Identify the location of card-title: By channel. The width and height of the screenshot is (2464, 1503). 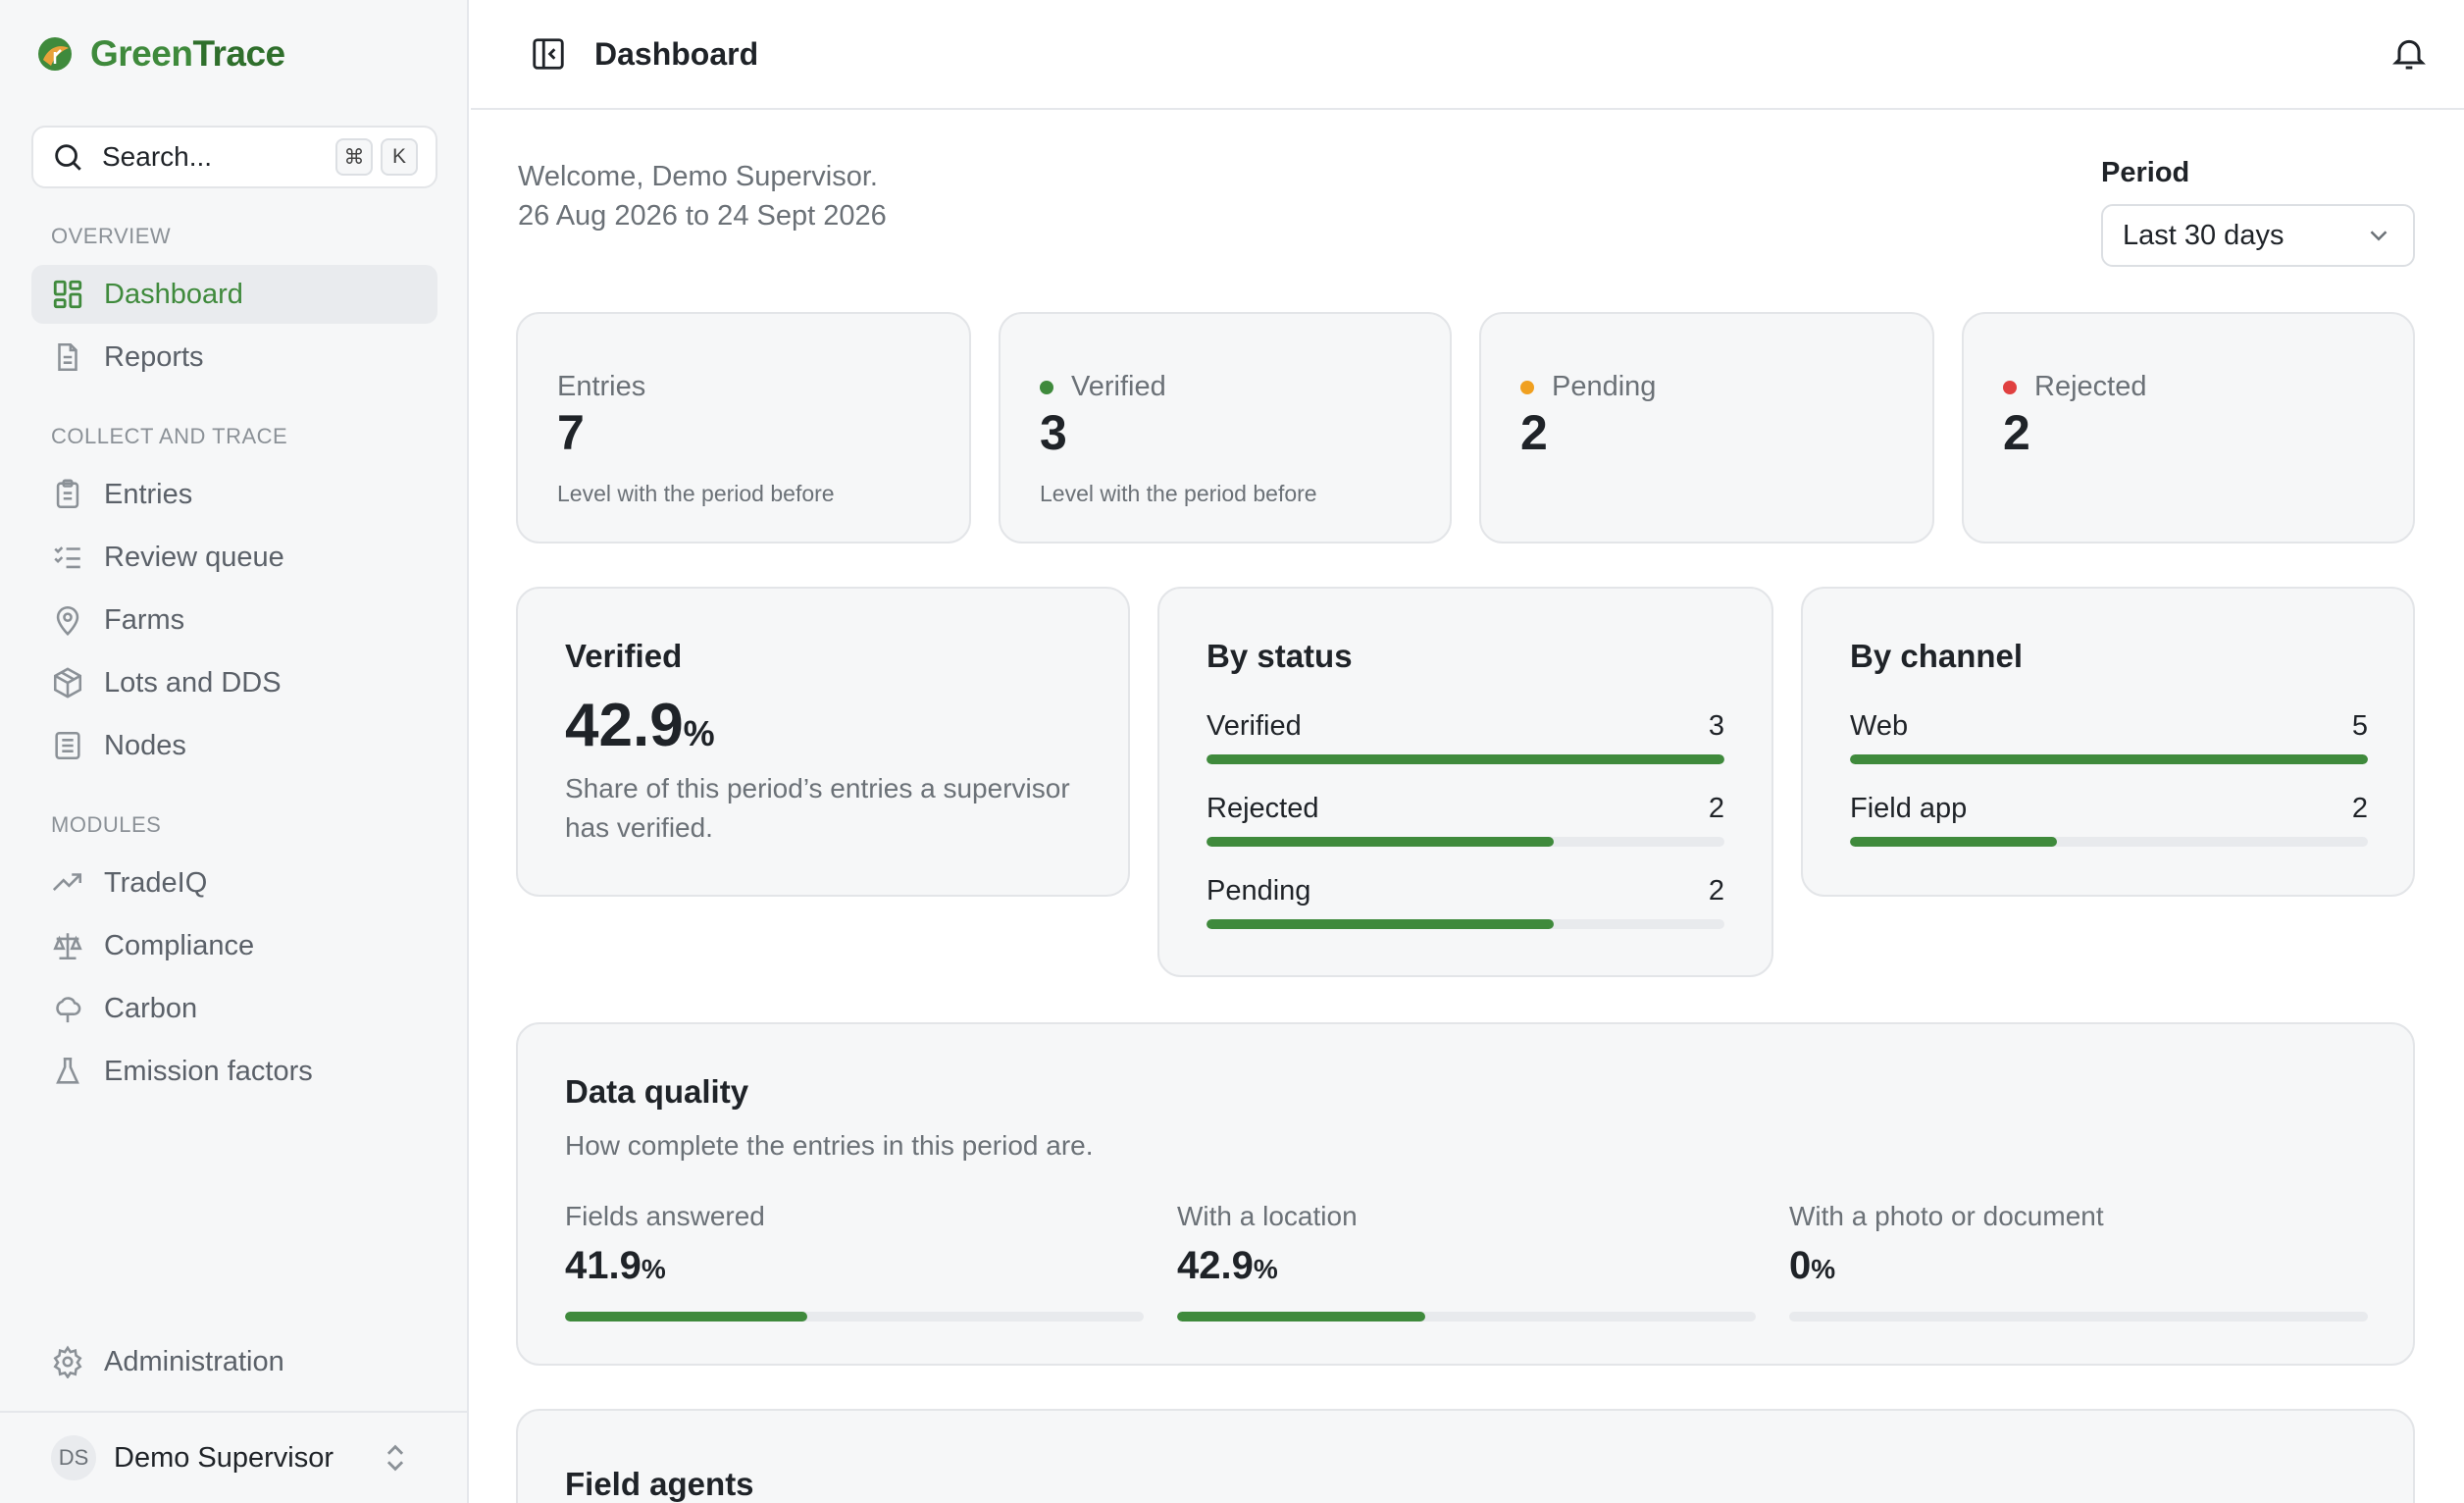
(1937, 656).